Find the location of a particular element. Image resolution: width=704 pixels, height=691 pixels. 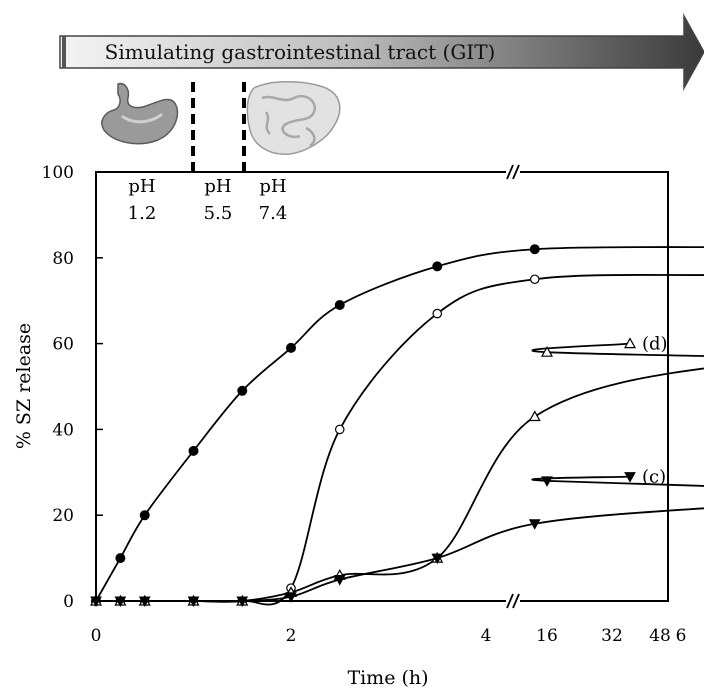

banner-arrow is located at coordinates (381, 52).